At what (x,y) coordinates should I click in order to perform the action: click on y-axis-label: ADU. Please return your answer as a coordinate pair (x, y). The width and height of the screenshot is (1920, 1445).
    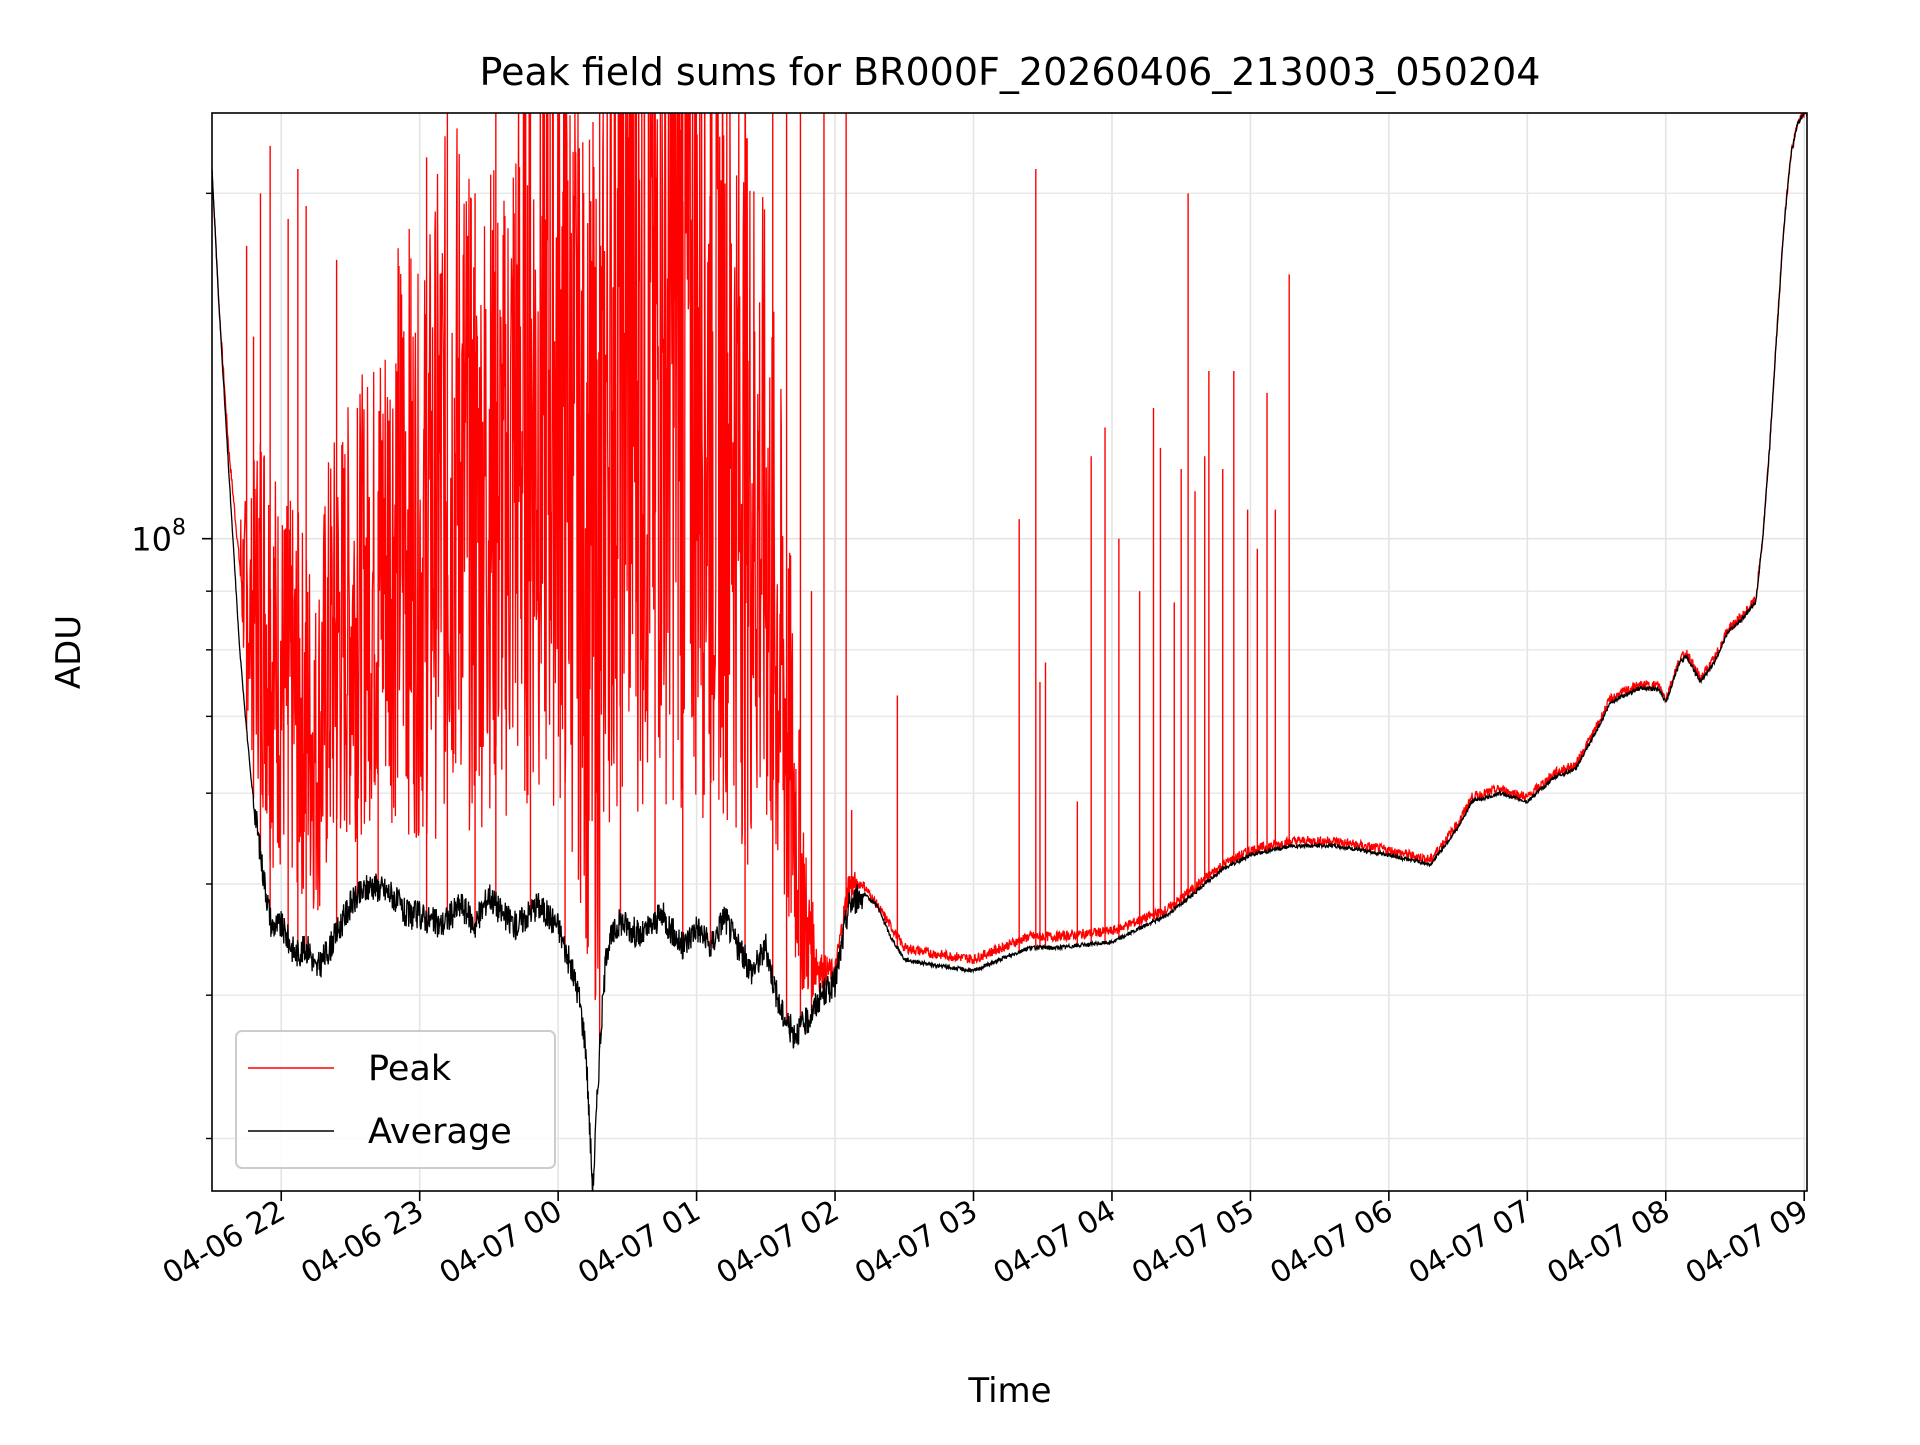
    Looking at the image, I should click on (69, 652).